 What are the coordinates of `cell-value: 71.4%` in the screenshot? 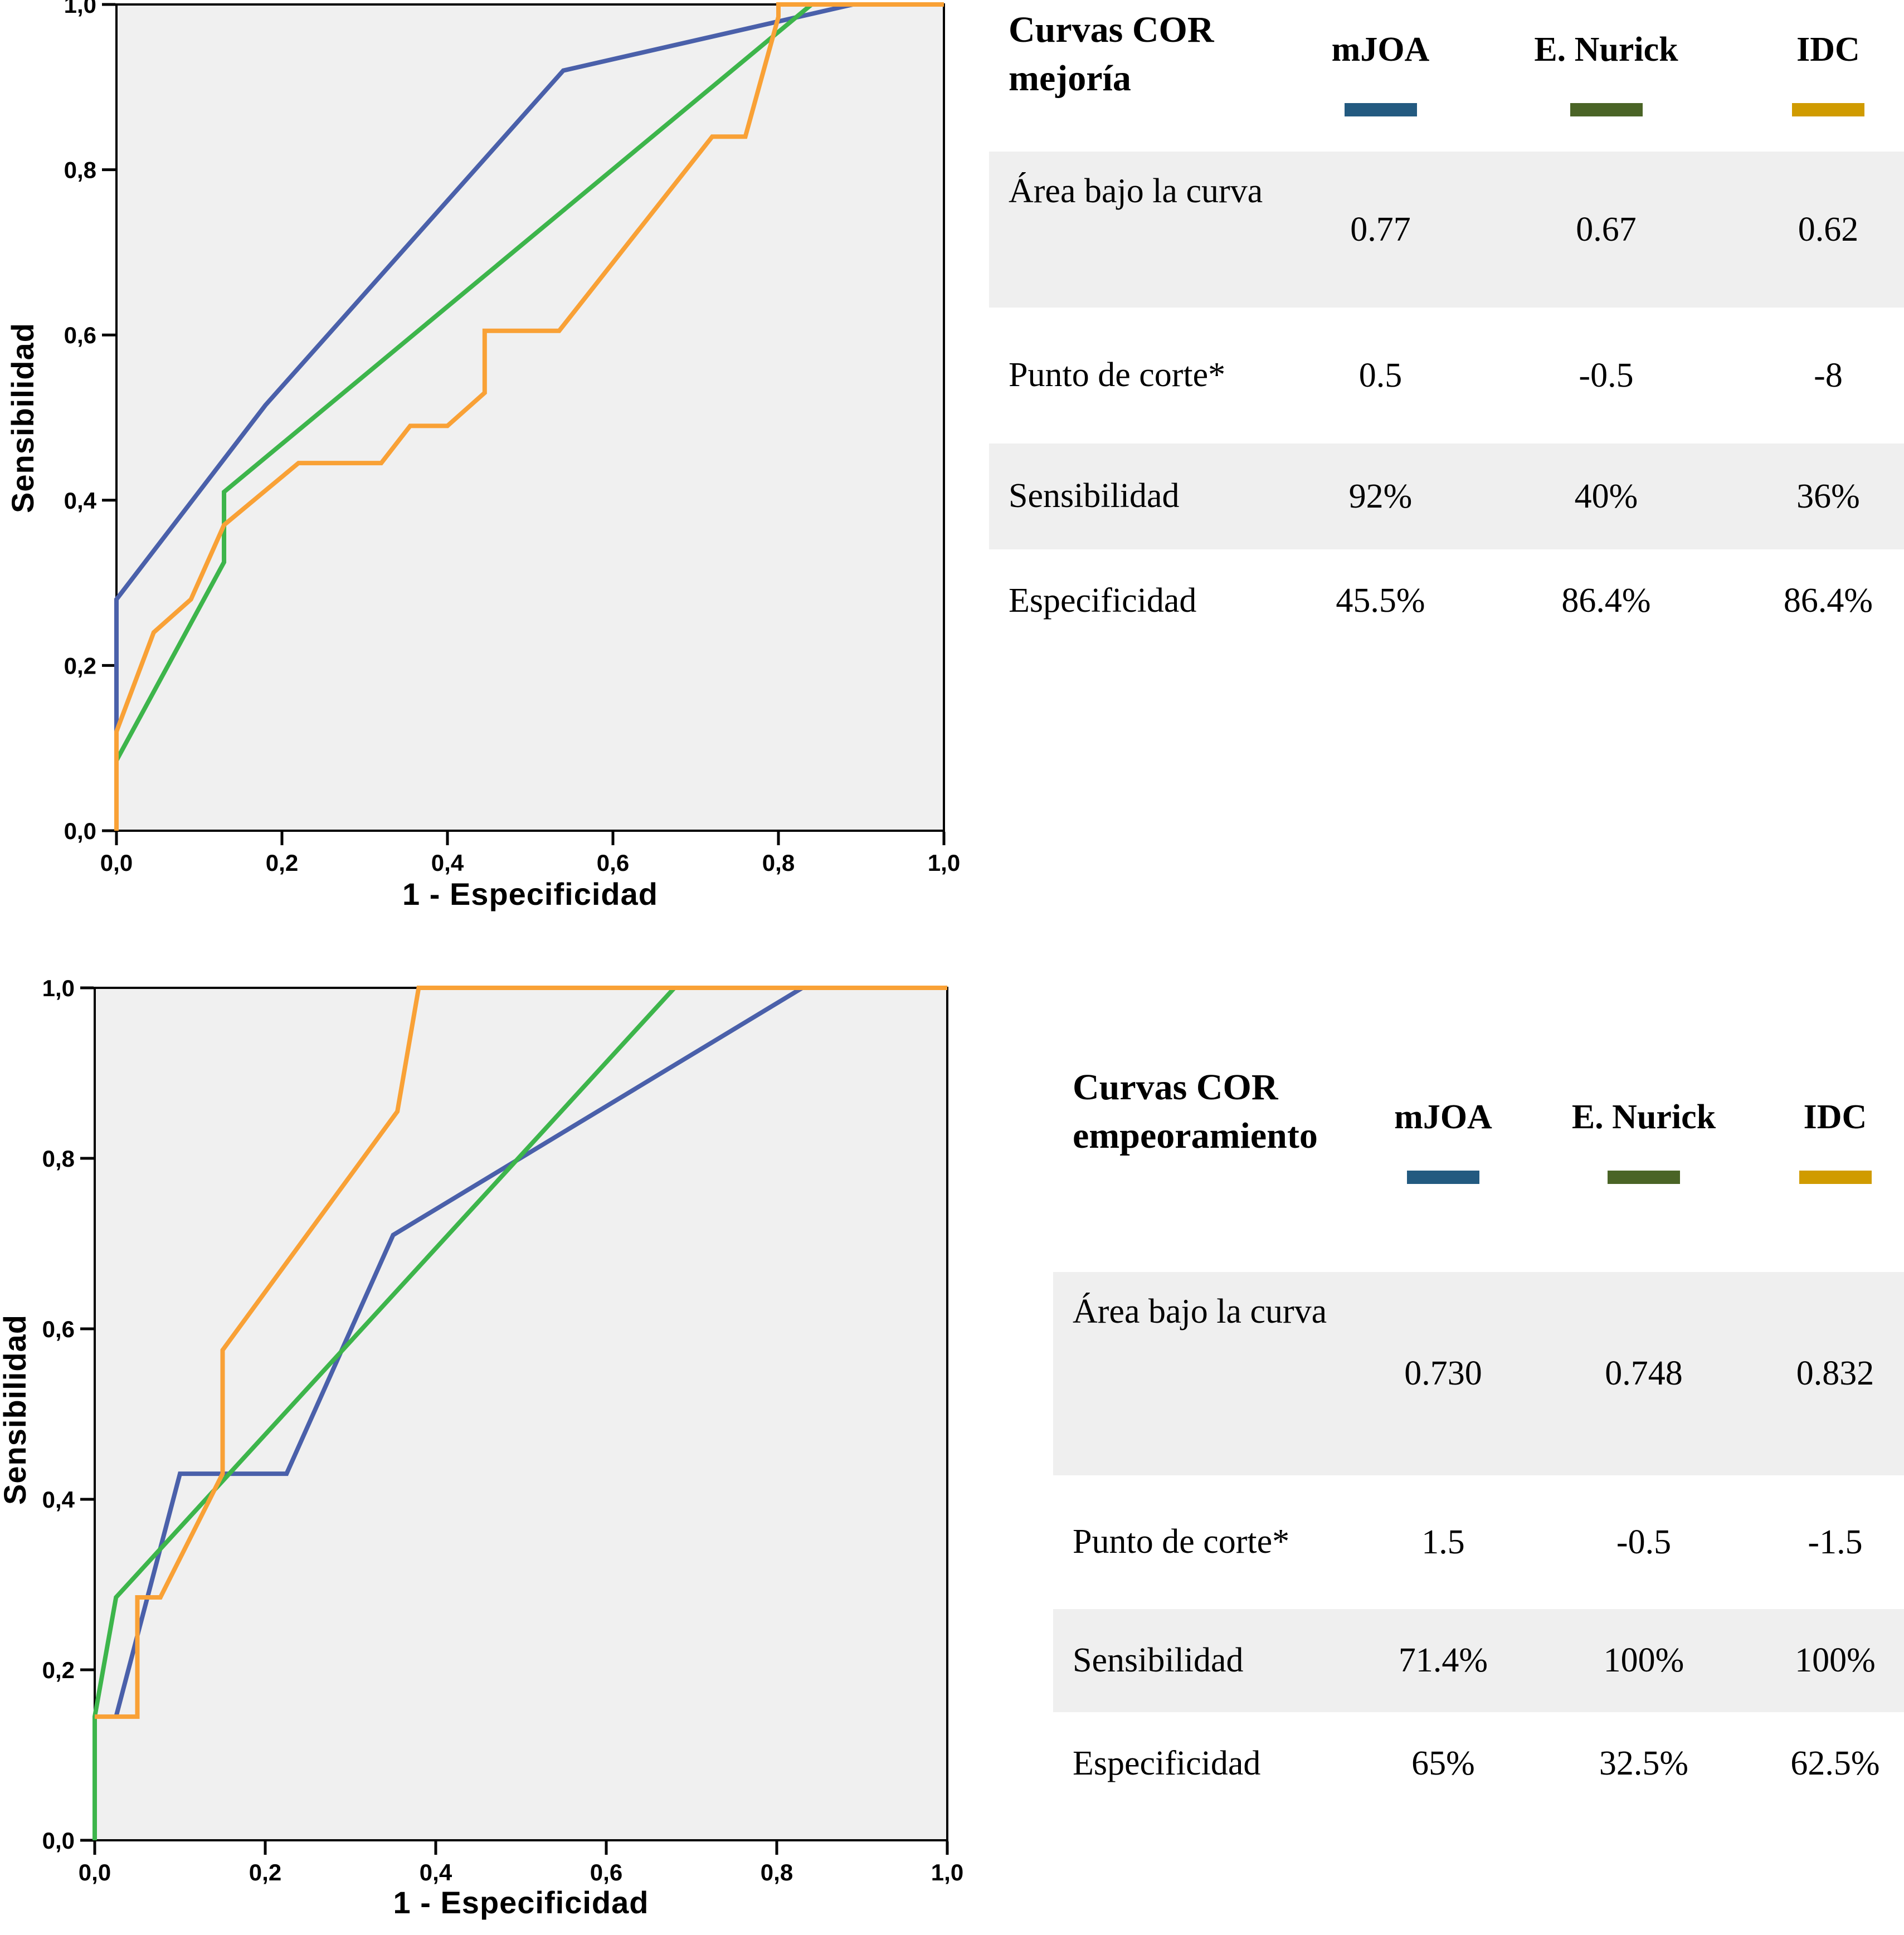 It's located at (1443, 1660).